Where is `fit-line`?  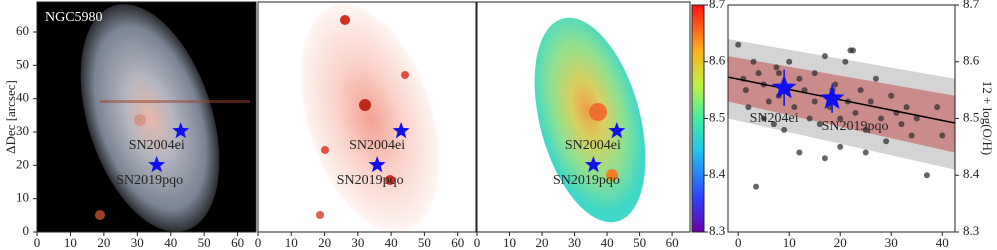 fit-line is located at coordinates (841, 100).